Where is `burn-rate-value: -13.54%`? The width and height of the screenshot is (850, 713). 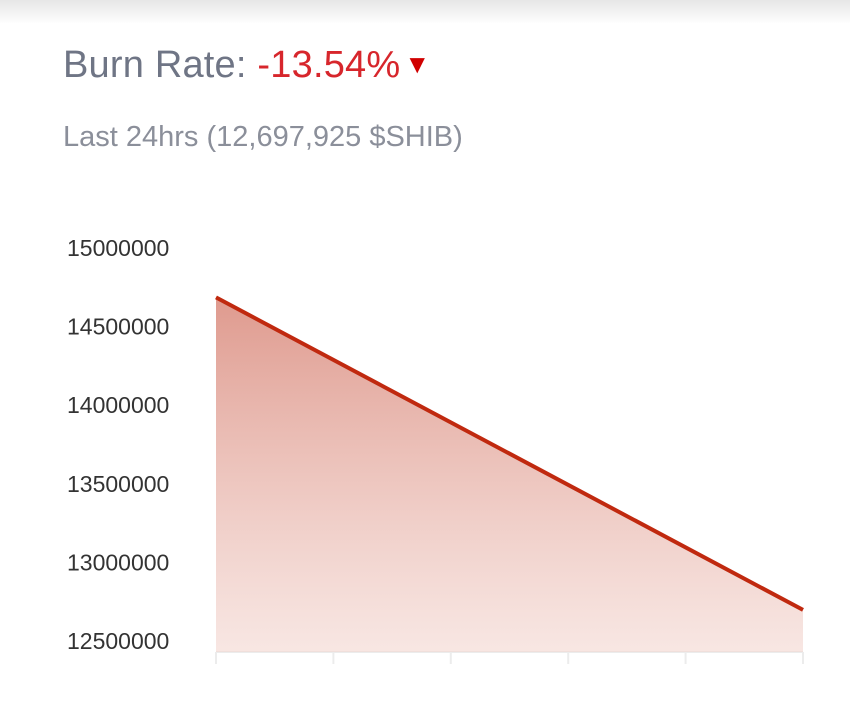
burn-rate-value: -13.54% is located at coordinates (329, 65).